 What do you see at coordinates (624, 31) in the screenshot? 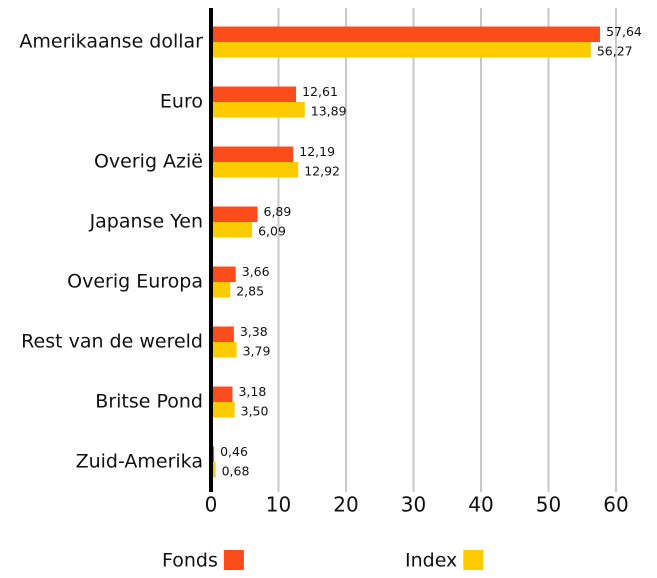
I see `value-label: 57,64` at bounding box center [624, 31].